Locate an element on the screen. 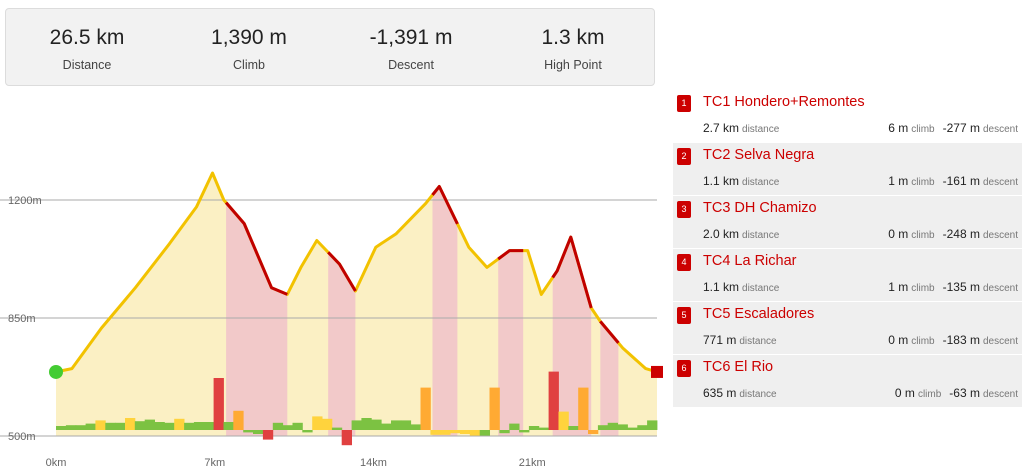  stat-value: -1,391 m is located at coordinates (411, 37).